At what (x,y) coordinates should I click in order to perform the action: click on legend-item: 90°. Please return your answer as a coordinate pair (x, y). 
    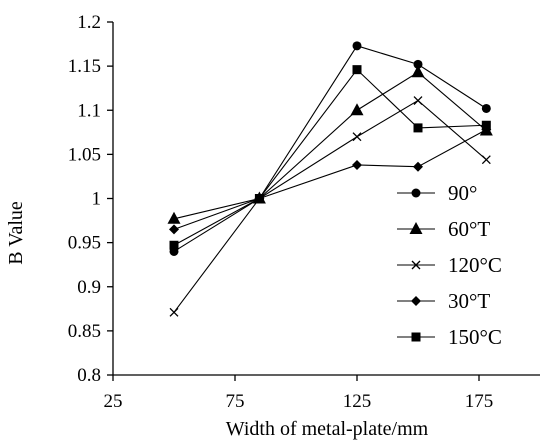
    Looking at the image, I should click on (437, 193).